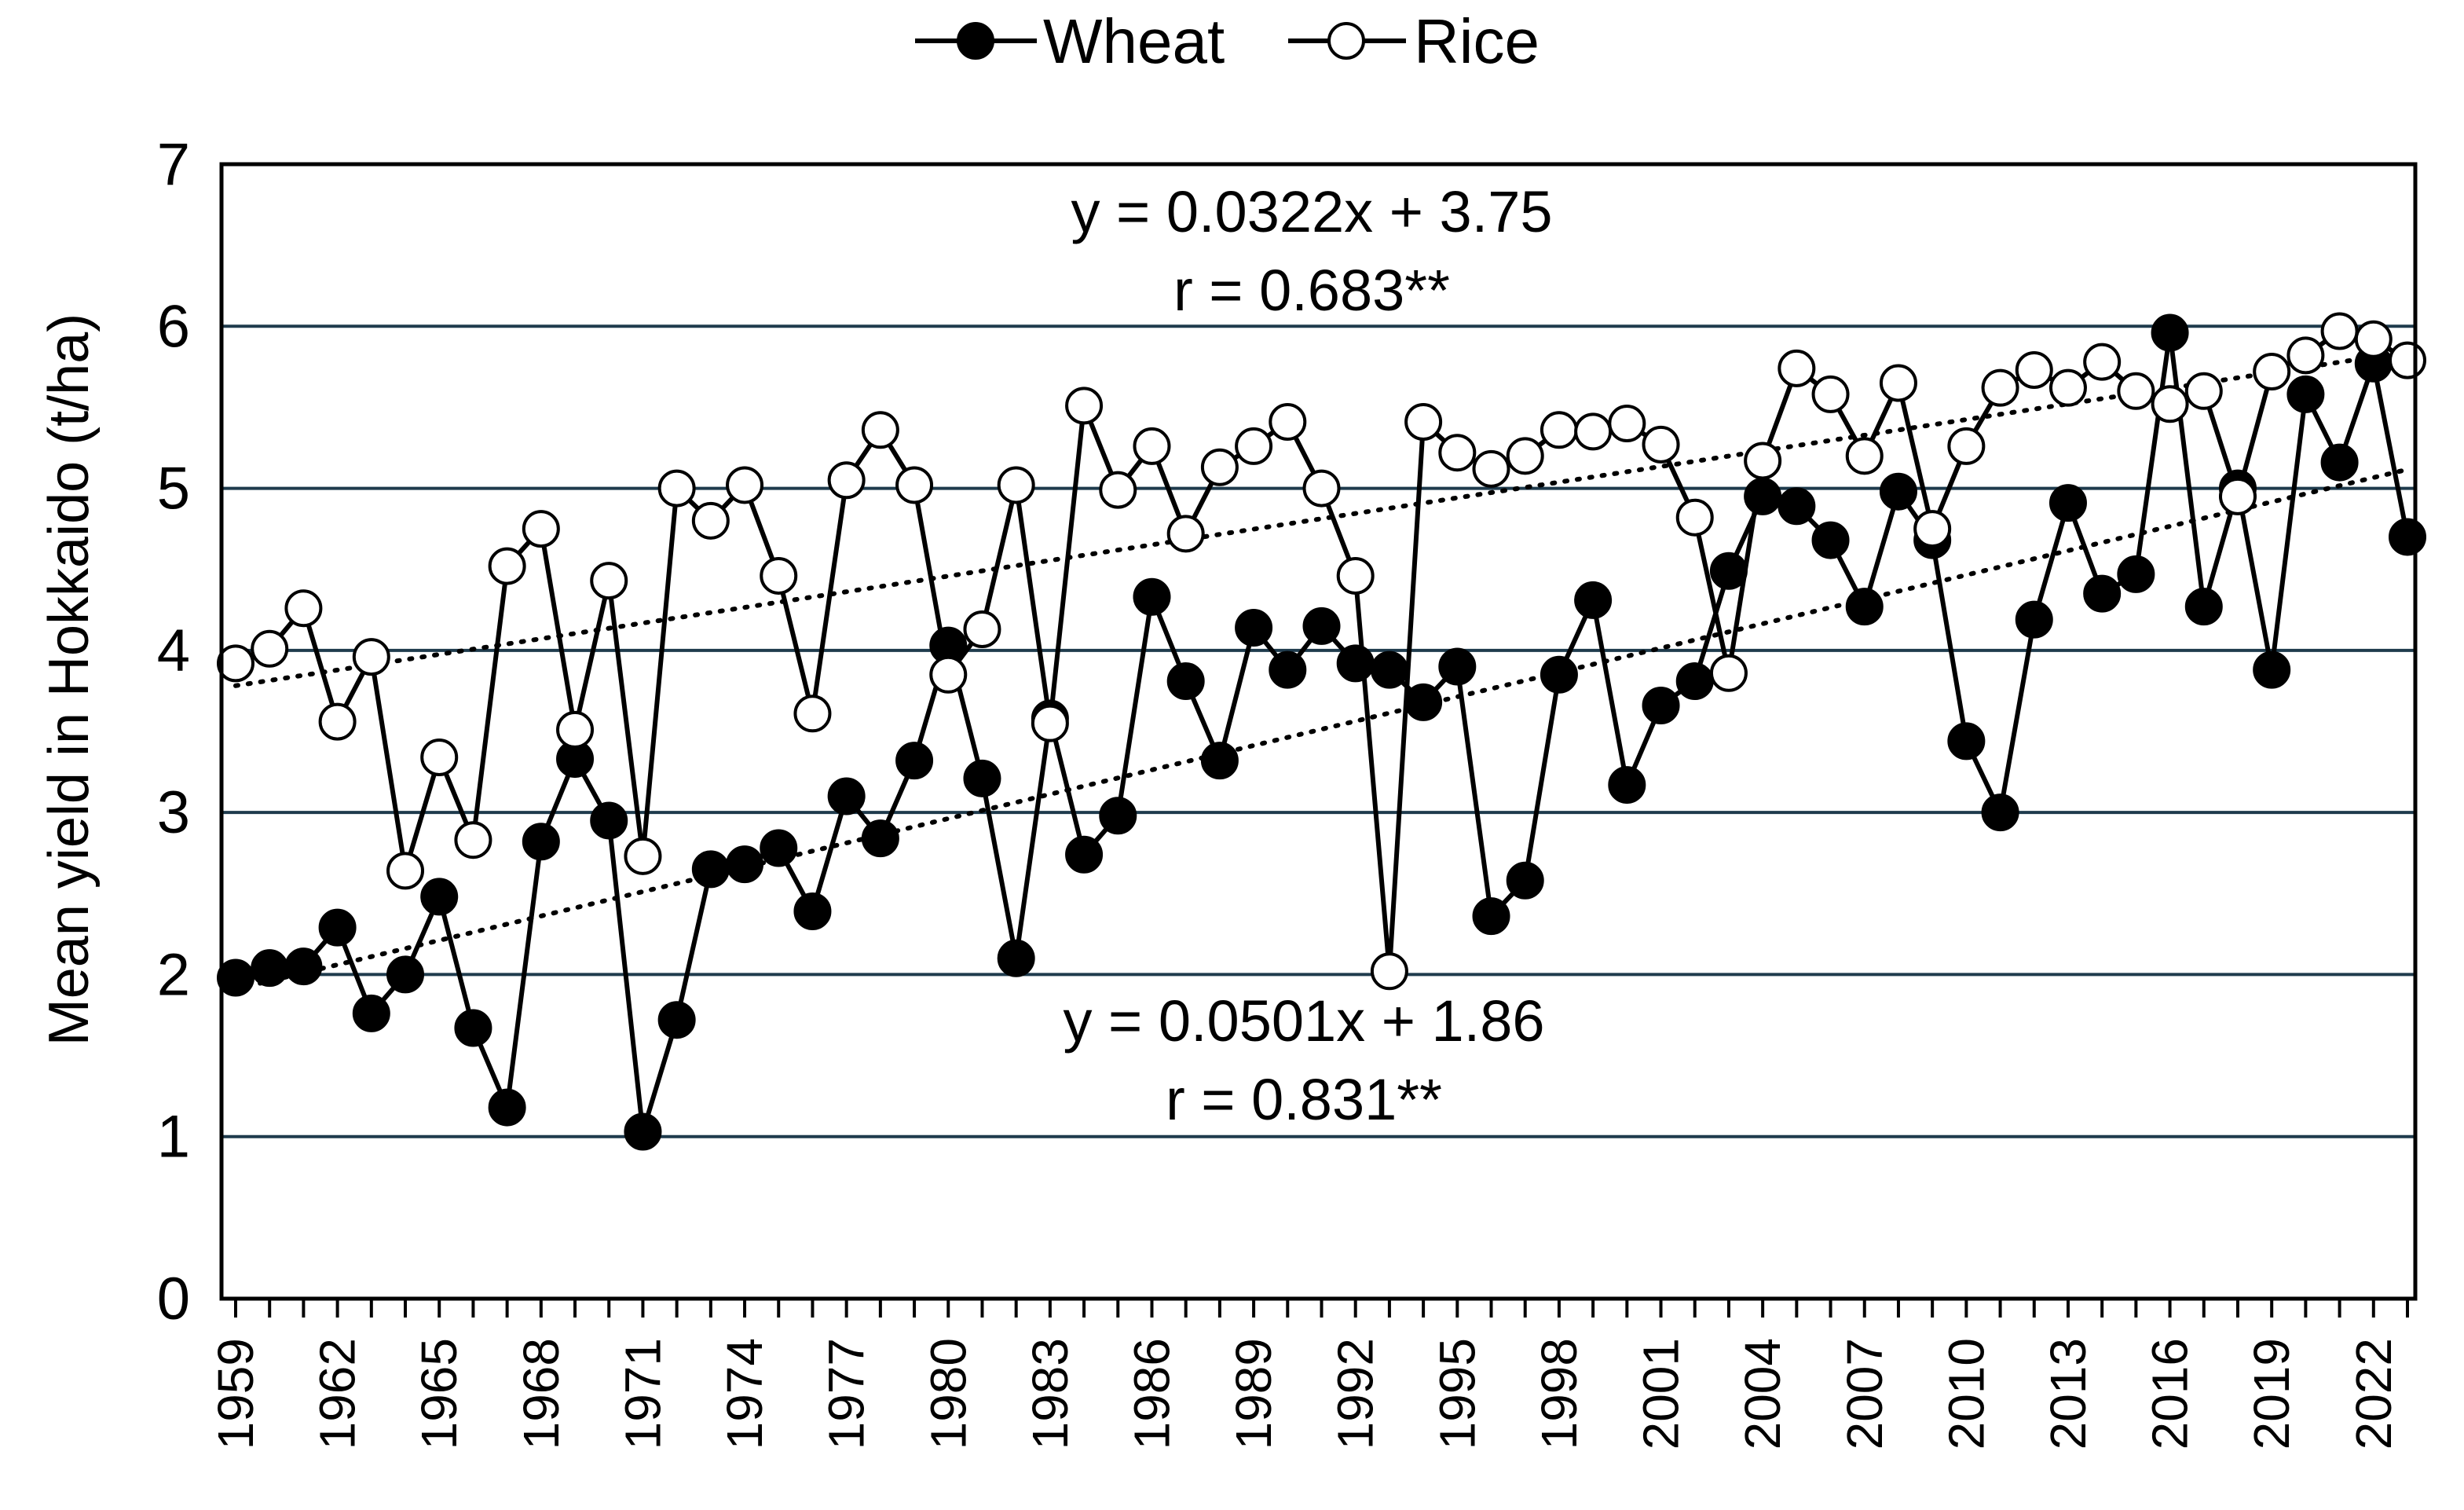 The height and width of the screenshot is (1510, 2464). I want to click on rice-trend-equation: y = 0.0322x + 3.75, so click(1311, 212).